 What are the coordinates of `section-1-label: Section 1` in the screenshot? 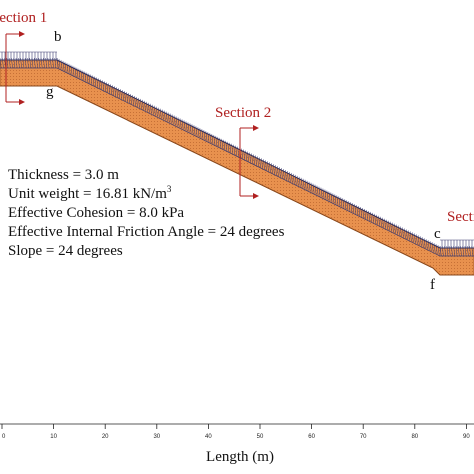 It's located at (23, 18).